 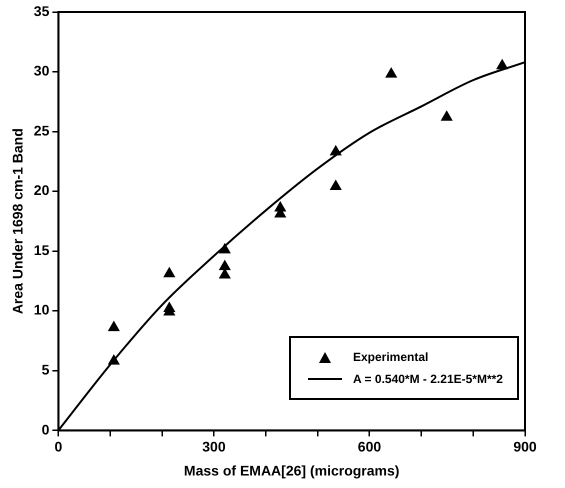 What do you see at coordinates (390, 357) in the screenshot?
I see `legend-label: Experimental` at bounding box center [390, 357].